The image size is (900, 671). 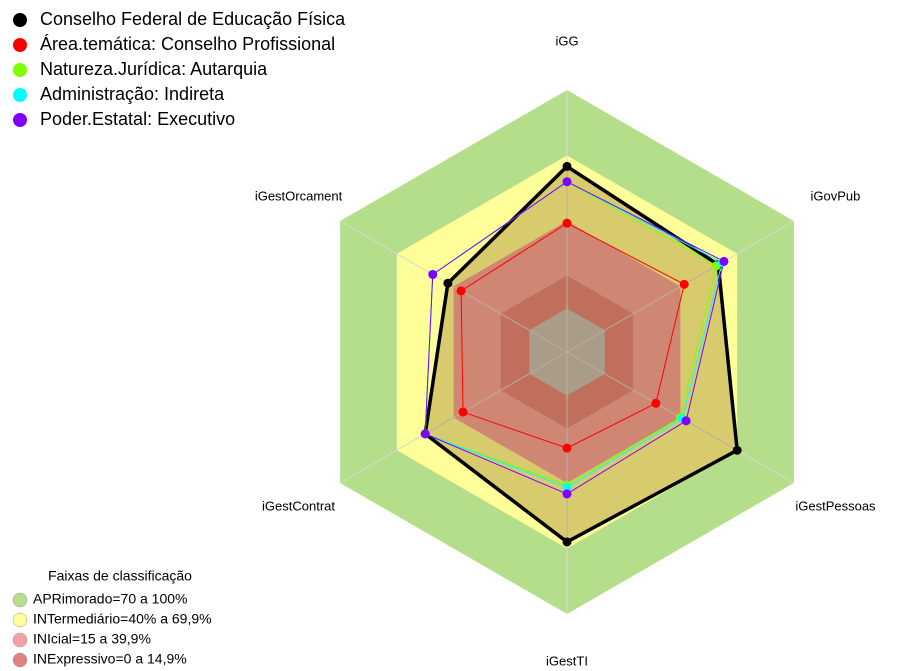 I want to click on bands-title: Faixas de classificação, so click(x=120, y=576).